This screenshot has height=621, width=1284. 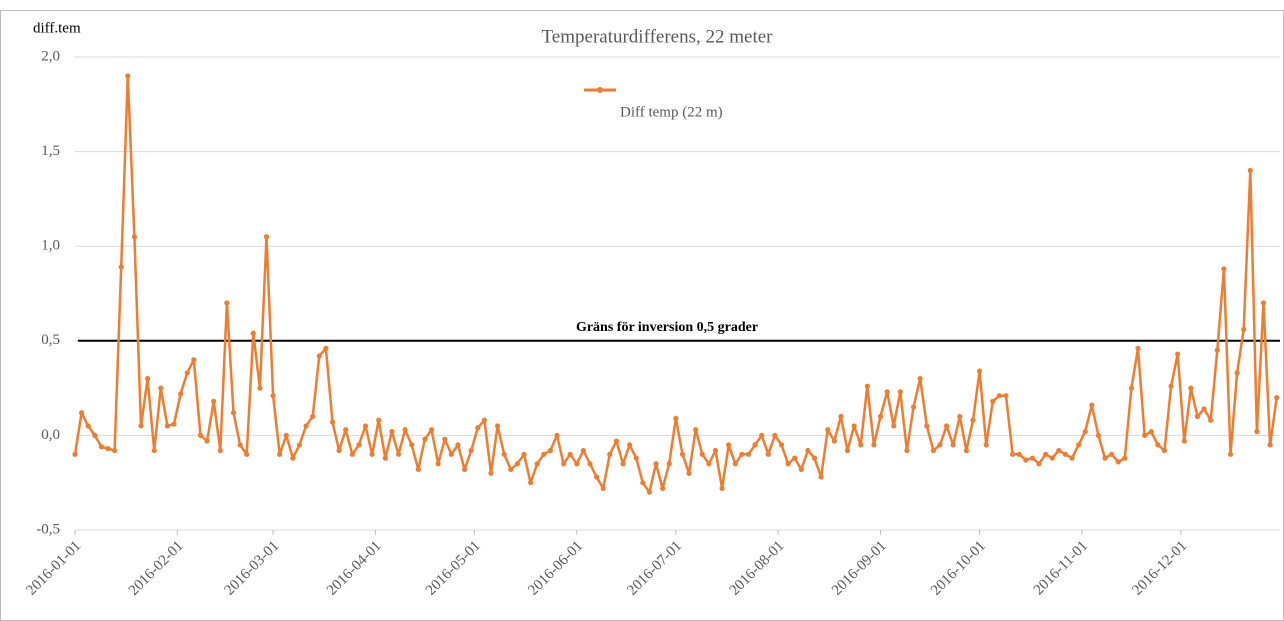 I want to click on legend-marker, so click(x=600, y=90).